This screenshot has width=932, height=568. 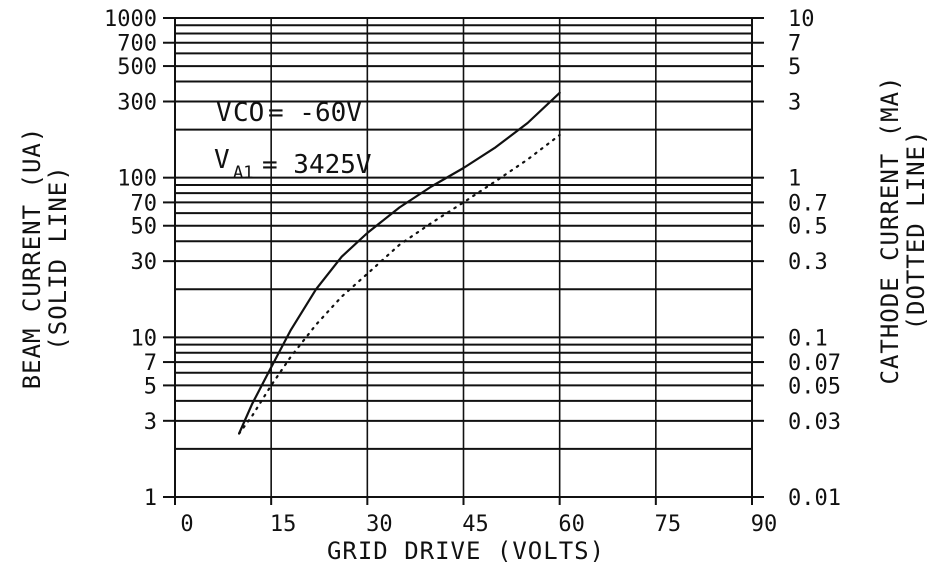 I want to click on annotation-vco-v: V, so click(x=224, y=113).